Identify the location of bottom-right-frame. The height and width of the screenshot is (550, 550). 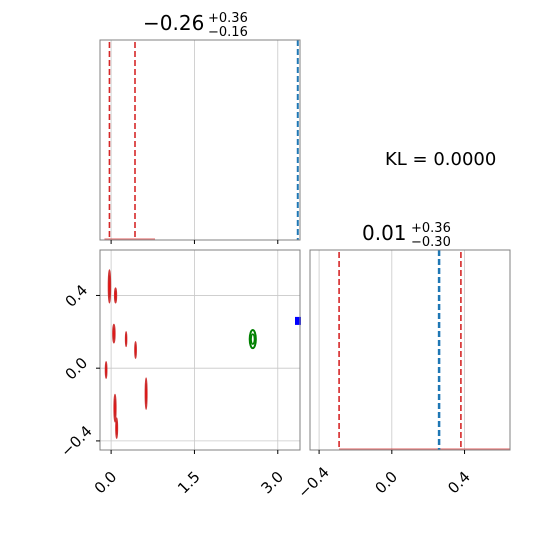
(410, 350).